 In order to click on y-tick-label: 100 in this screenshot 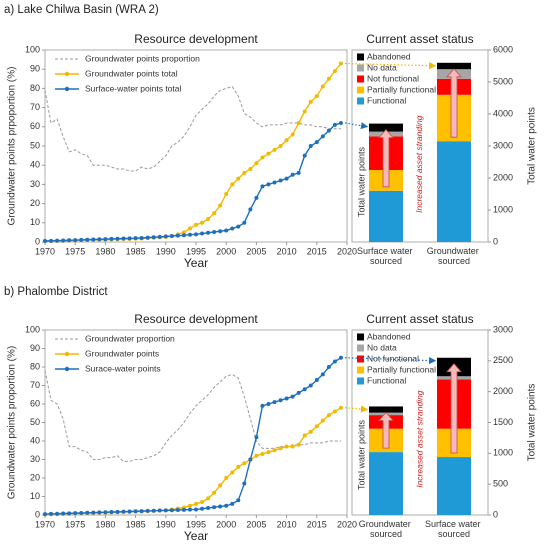, I will do `click(32, 49)`.